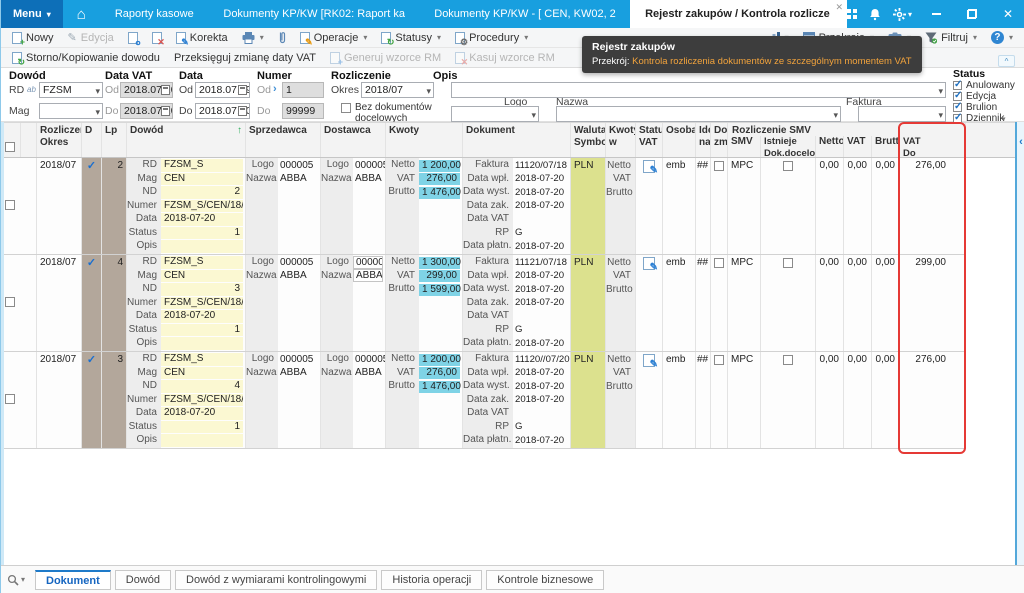 The width and height of the screenshot is (1024, 593). Describe the element at coordinates (649, 140) in the screenshot. I see `header-status-vat: Status VAT` at that location.